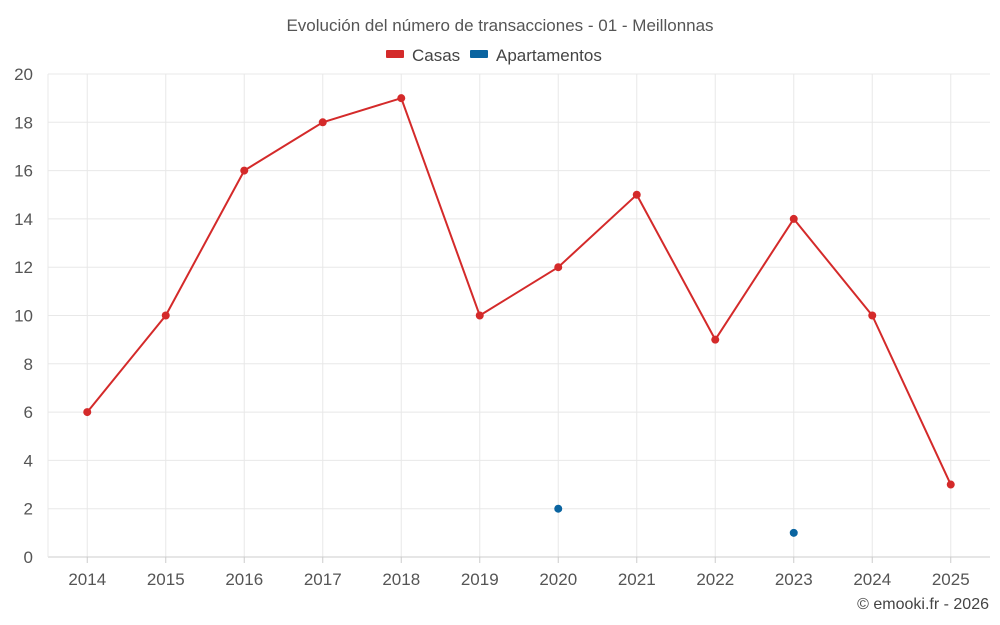 This screenshot has height=625, width=1000. What do you see at coordinates (401, 98) in the screenshot?
I see `data-point-casas-2018` at bounding box center [401, 98].